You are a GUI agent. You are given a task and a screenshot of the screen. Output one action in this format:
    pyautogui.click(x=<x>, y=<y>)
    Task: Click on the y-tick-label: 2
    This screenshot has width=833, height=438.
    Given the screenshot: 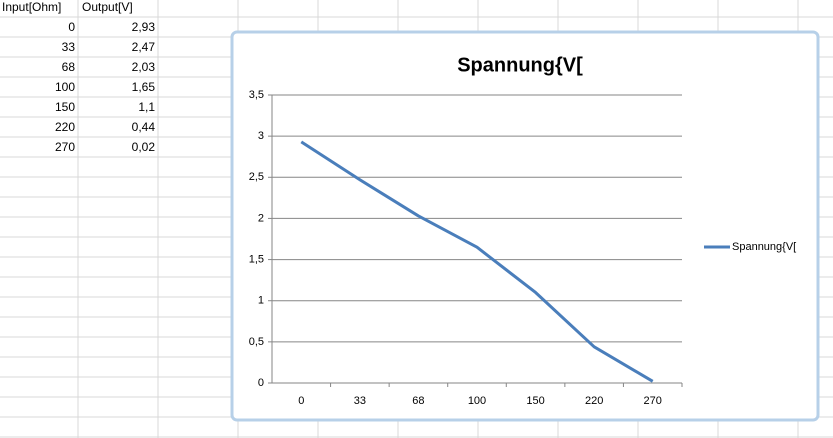 What is the action you would take?
    pyautogui.click(x=261, y=218)
    